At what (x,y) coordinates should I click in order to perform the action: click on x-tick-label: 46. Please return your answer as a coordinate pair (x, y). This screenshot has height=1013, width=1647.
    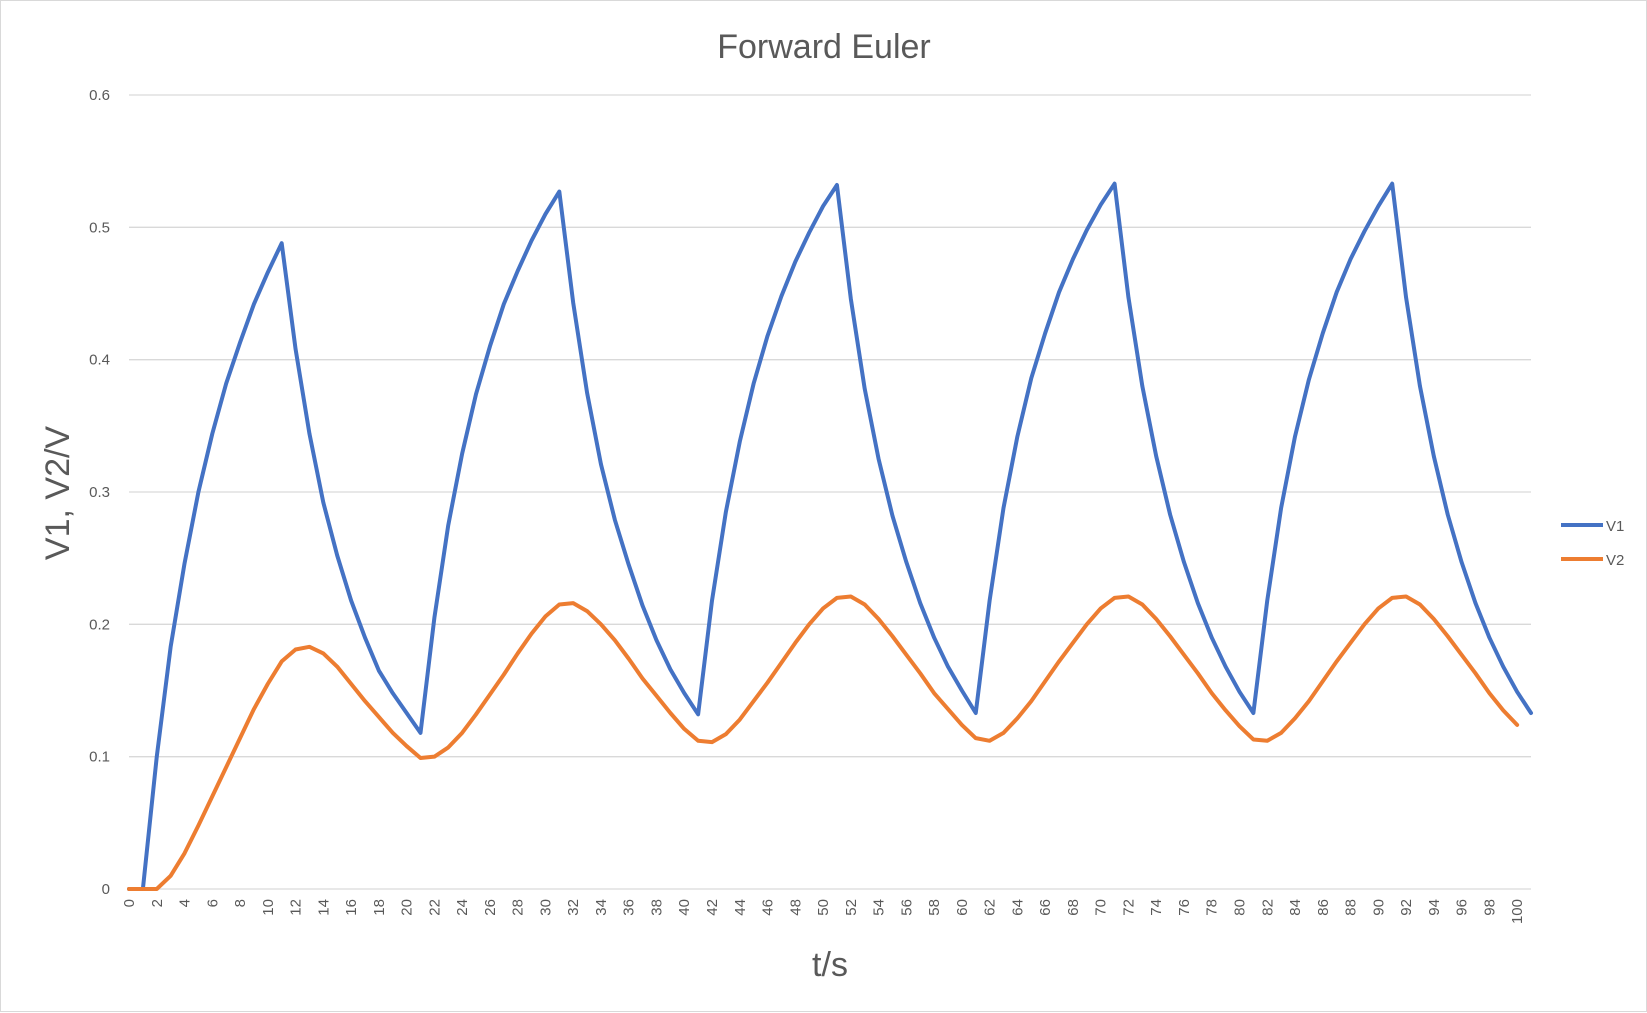
    Looking at the image, I should click on (768, 907).